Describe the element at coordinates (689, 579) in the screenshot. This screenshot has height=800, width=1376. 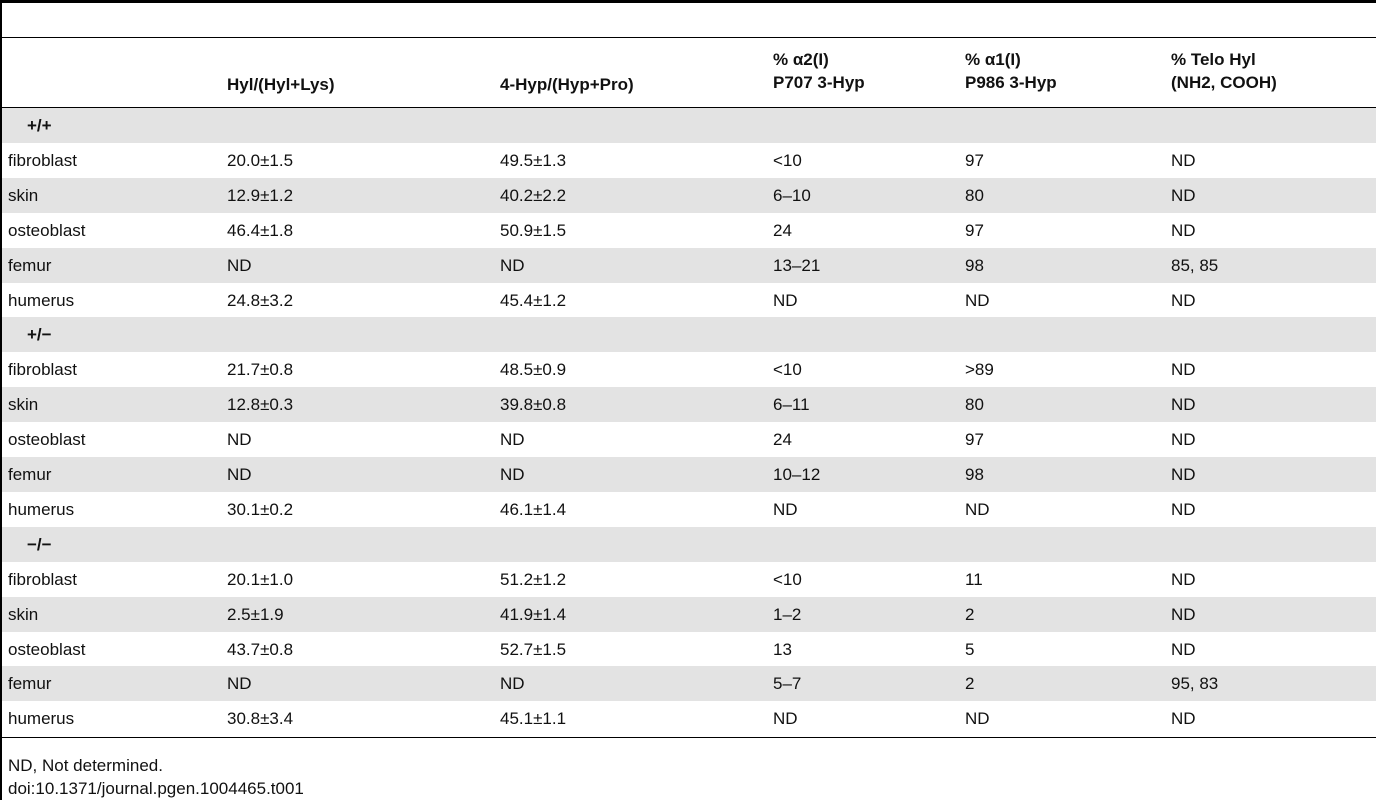
I see `table-row: fibroblast 20.1±1.0 51.2±1.2 <10 11 ND` at that location.